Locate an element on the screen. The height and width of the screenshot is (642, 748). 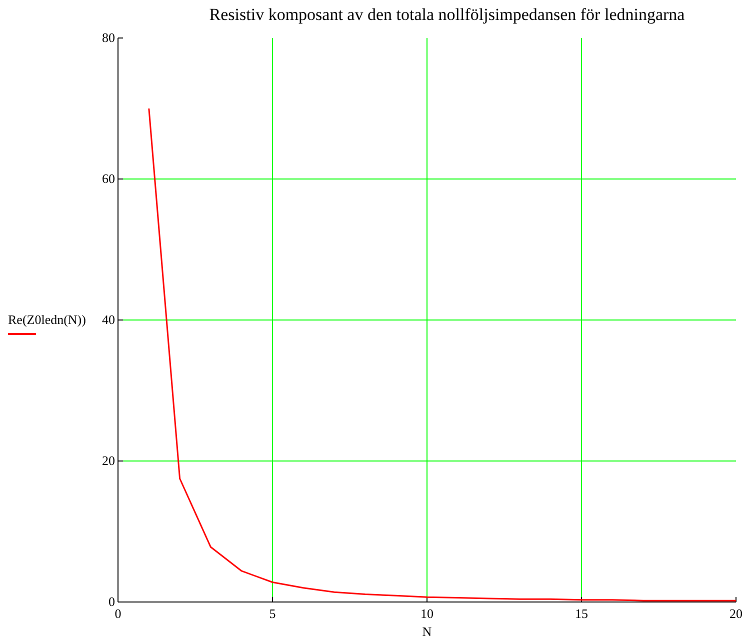
y-tick-label: 20 is located at coordinates (108, 460).